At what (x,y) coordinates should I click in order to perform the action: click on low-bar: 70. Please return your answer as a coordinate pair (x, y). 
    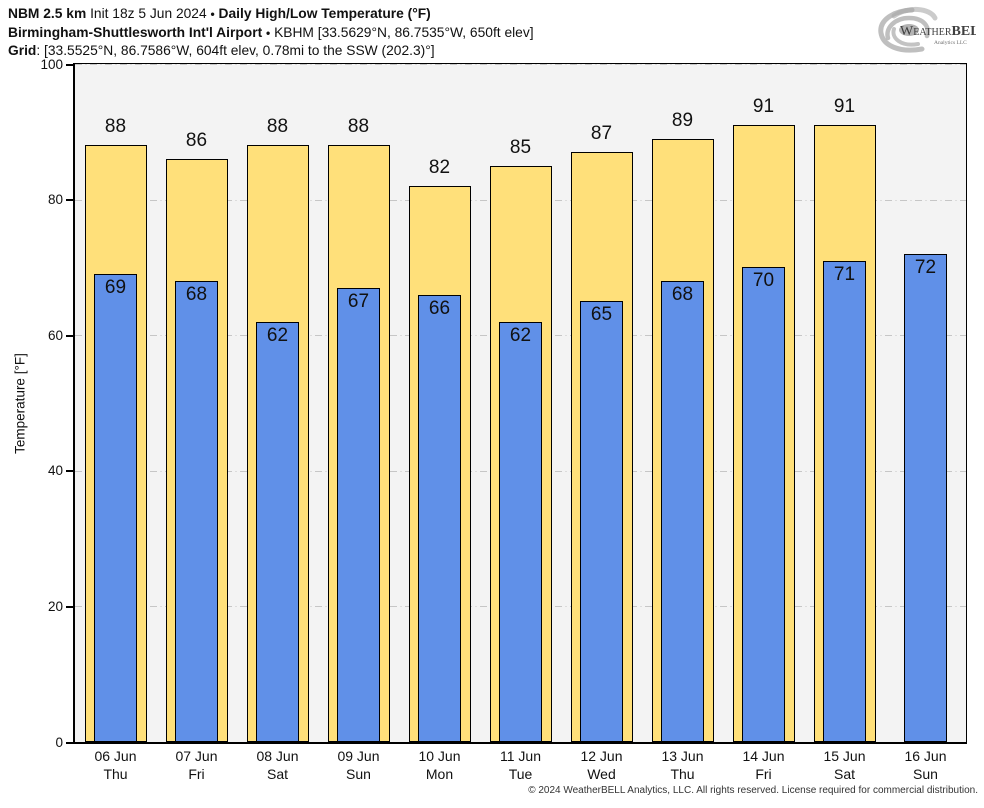
    Looking at the image, I should click on (763, 504).